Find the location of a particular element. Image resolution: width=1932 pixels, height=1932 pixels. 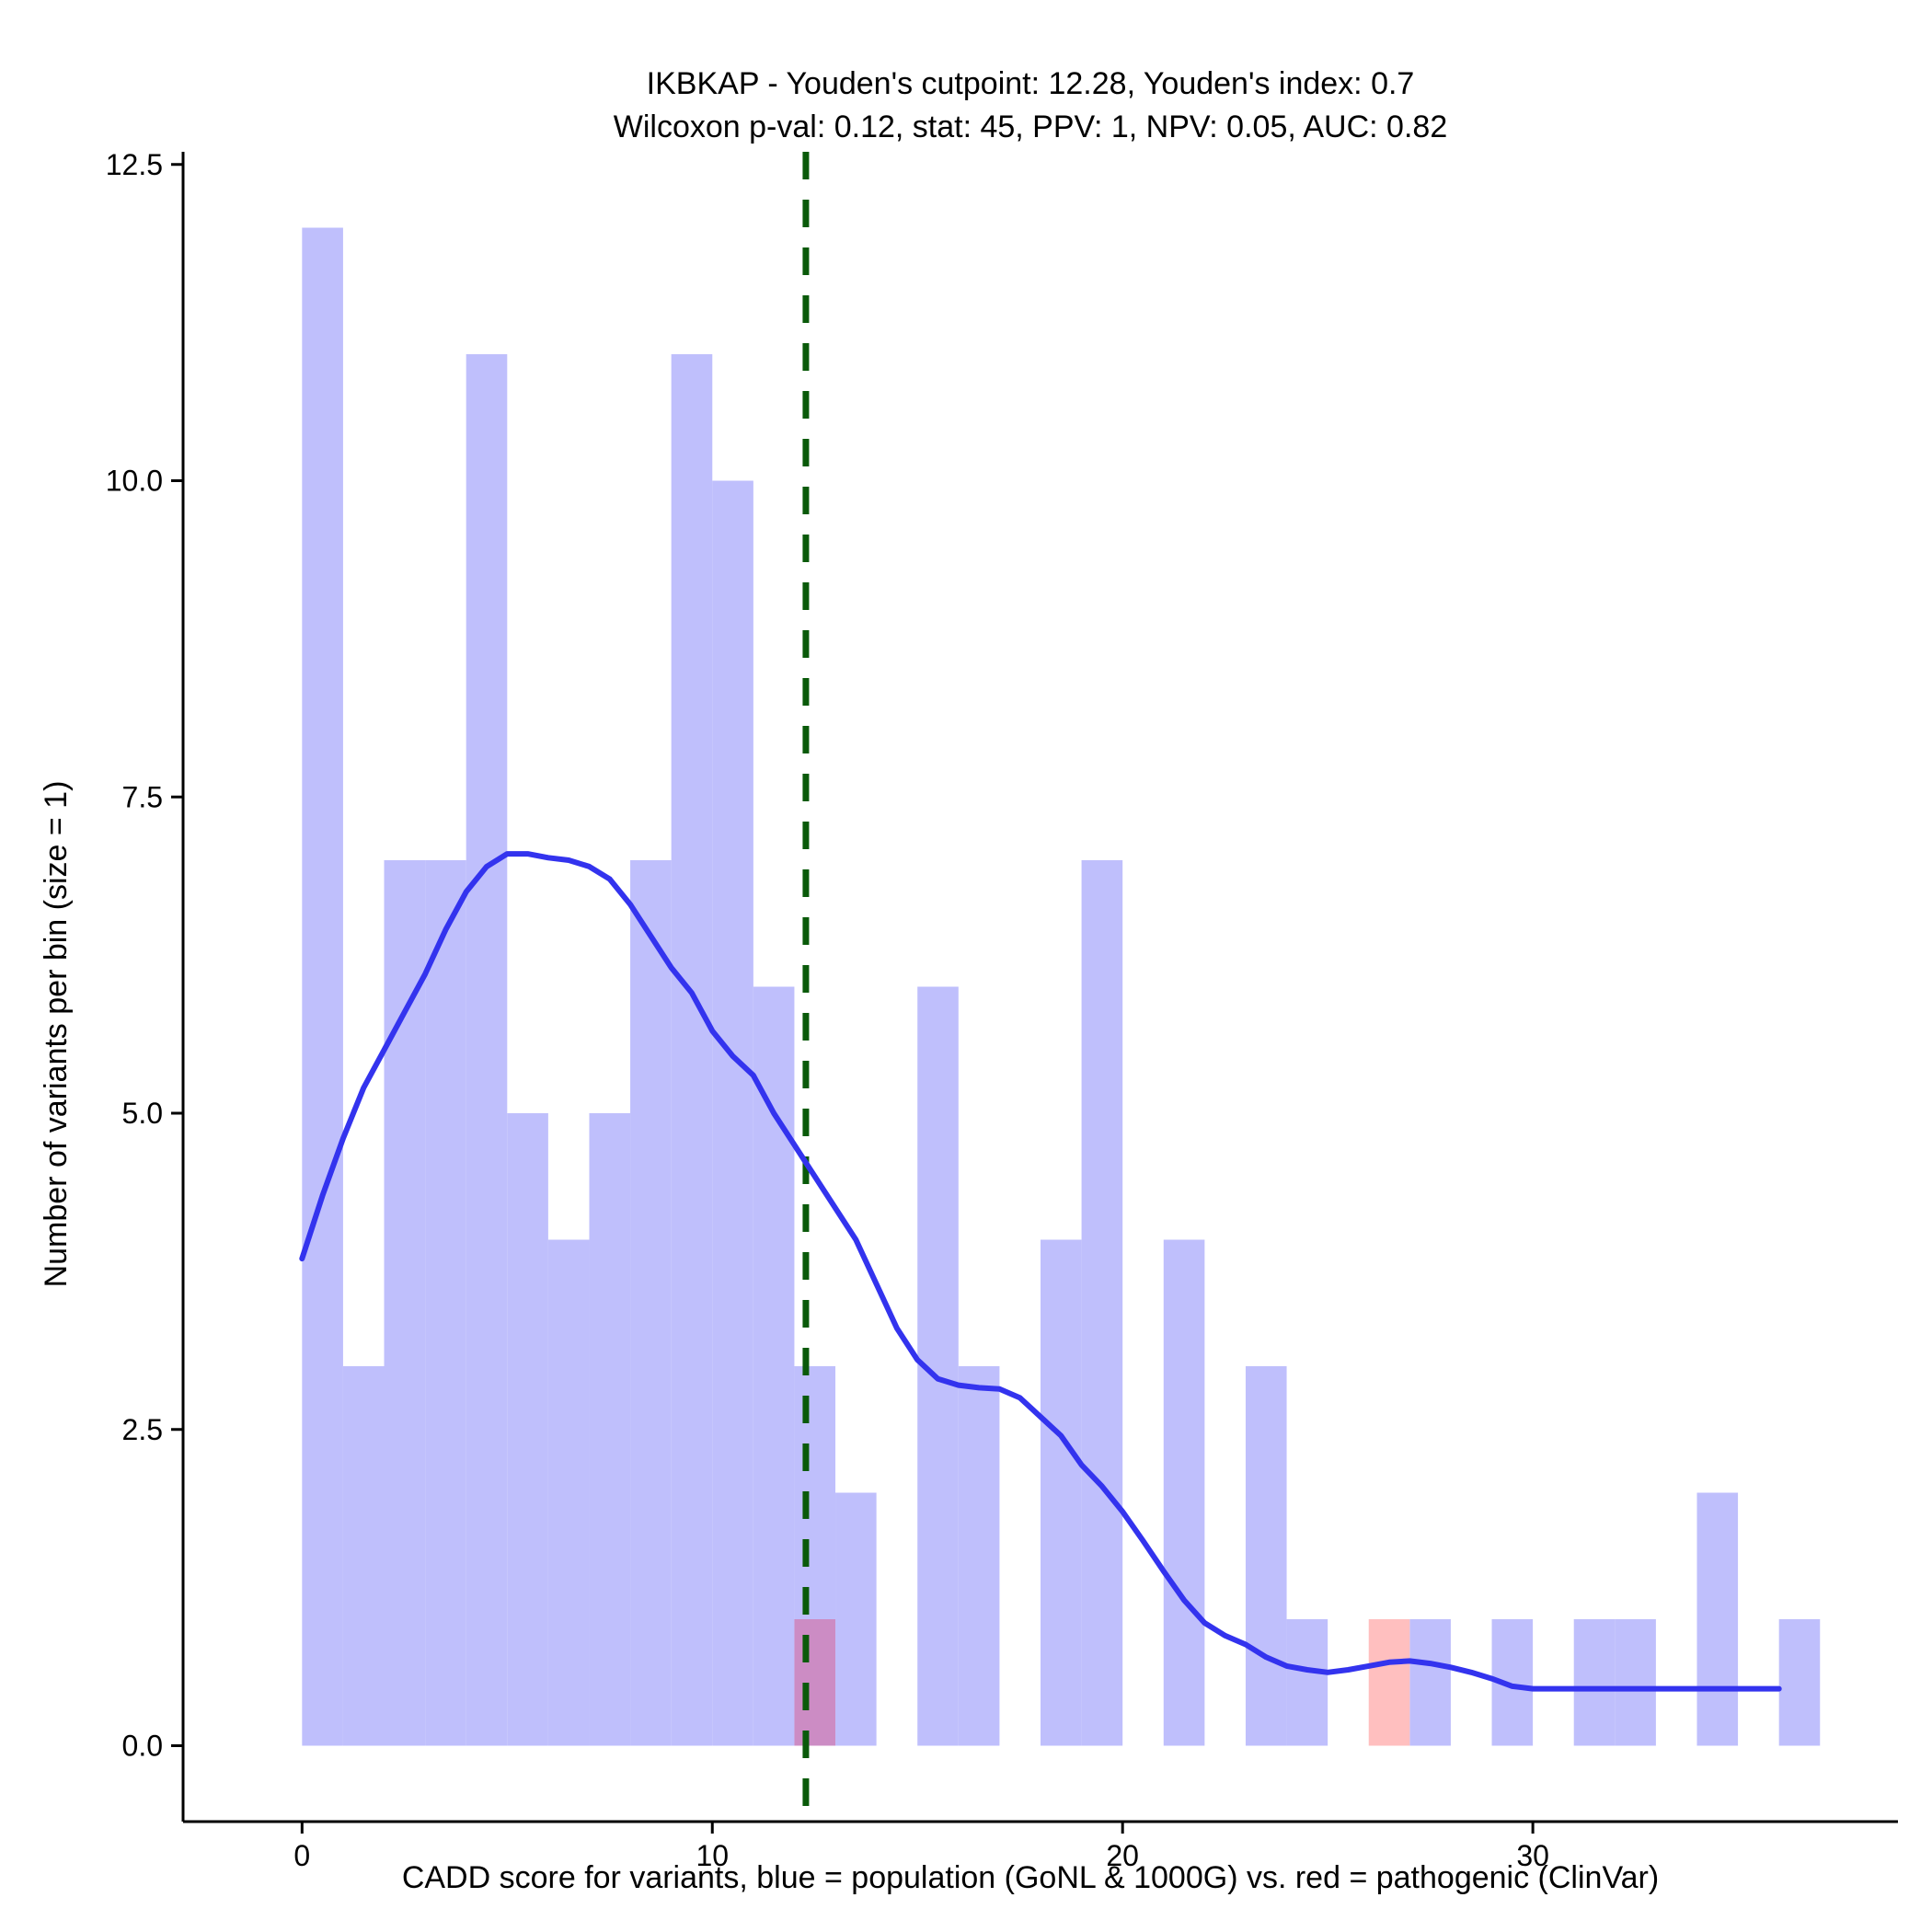

y-axis-label: Number of variants per bin (size = 1) is located at coordinates (56, 1034).